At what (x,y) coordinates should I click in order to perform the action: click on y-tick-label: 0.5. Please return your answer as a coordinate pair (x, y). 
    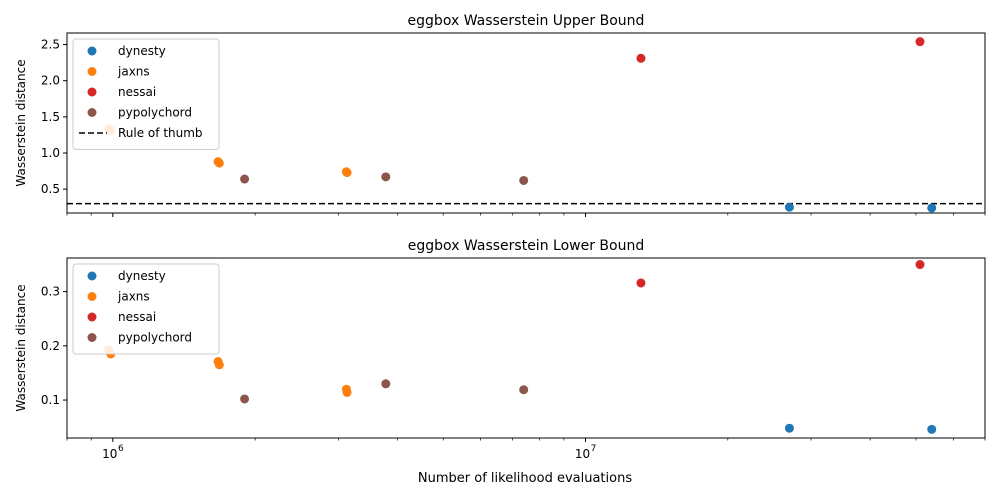
    Looking at the image, I should click on (50, 189).